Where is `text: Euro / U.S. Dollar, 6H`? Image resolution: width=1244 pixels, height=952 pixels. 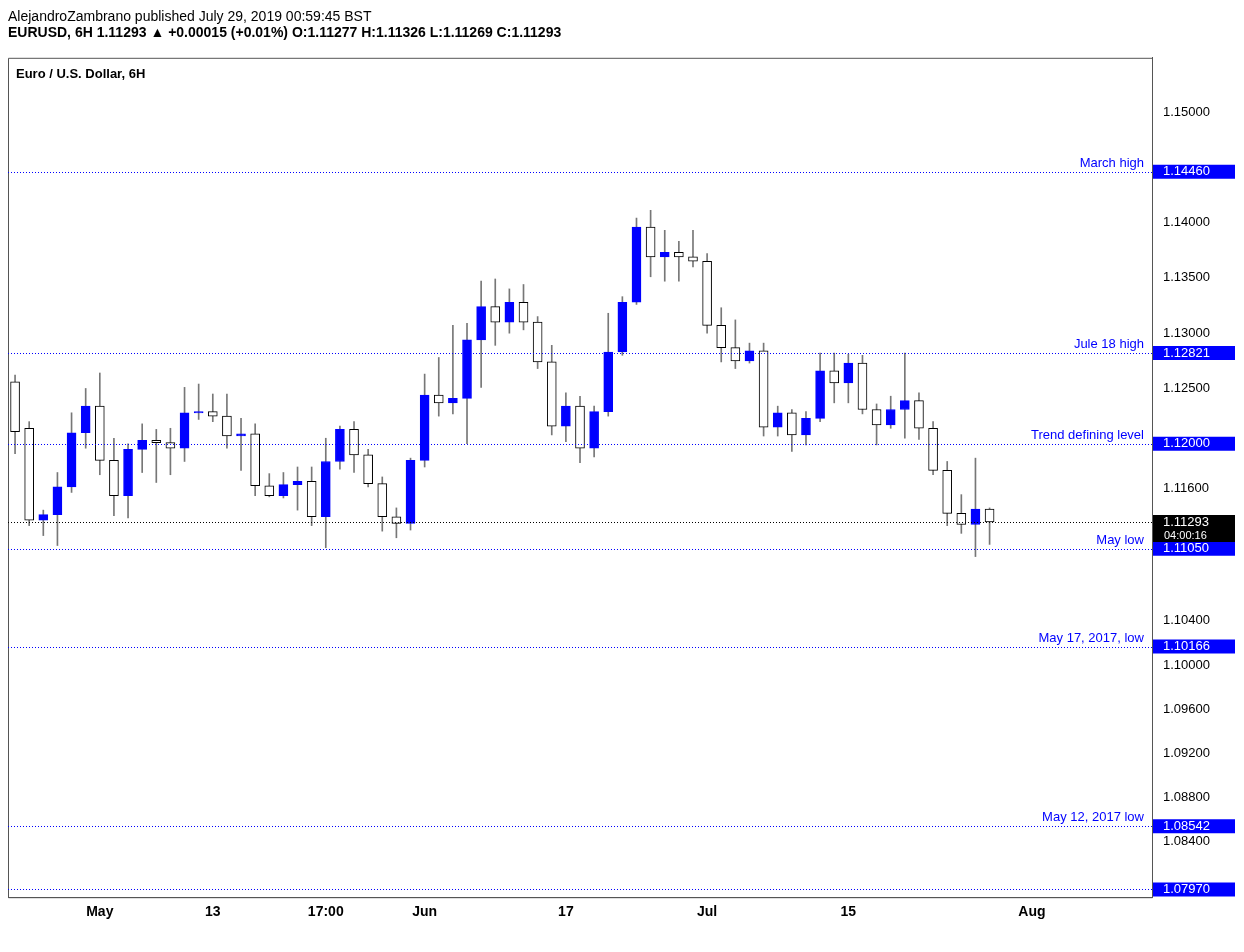 text: Euro / U.S. Dollar, 6H is located at coordinates (81, 73).